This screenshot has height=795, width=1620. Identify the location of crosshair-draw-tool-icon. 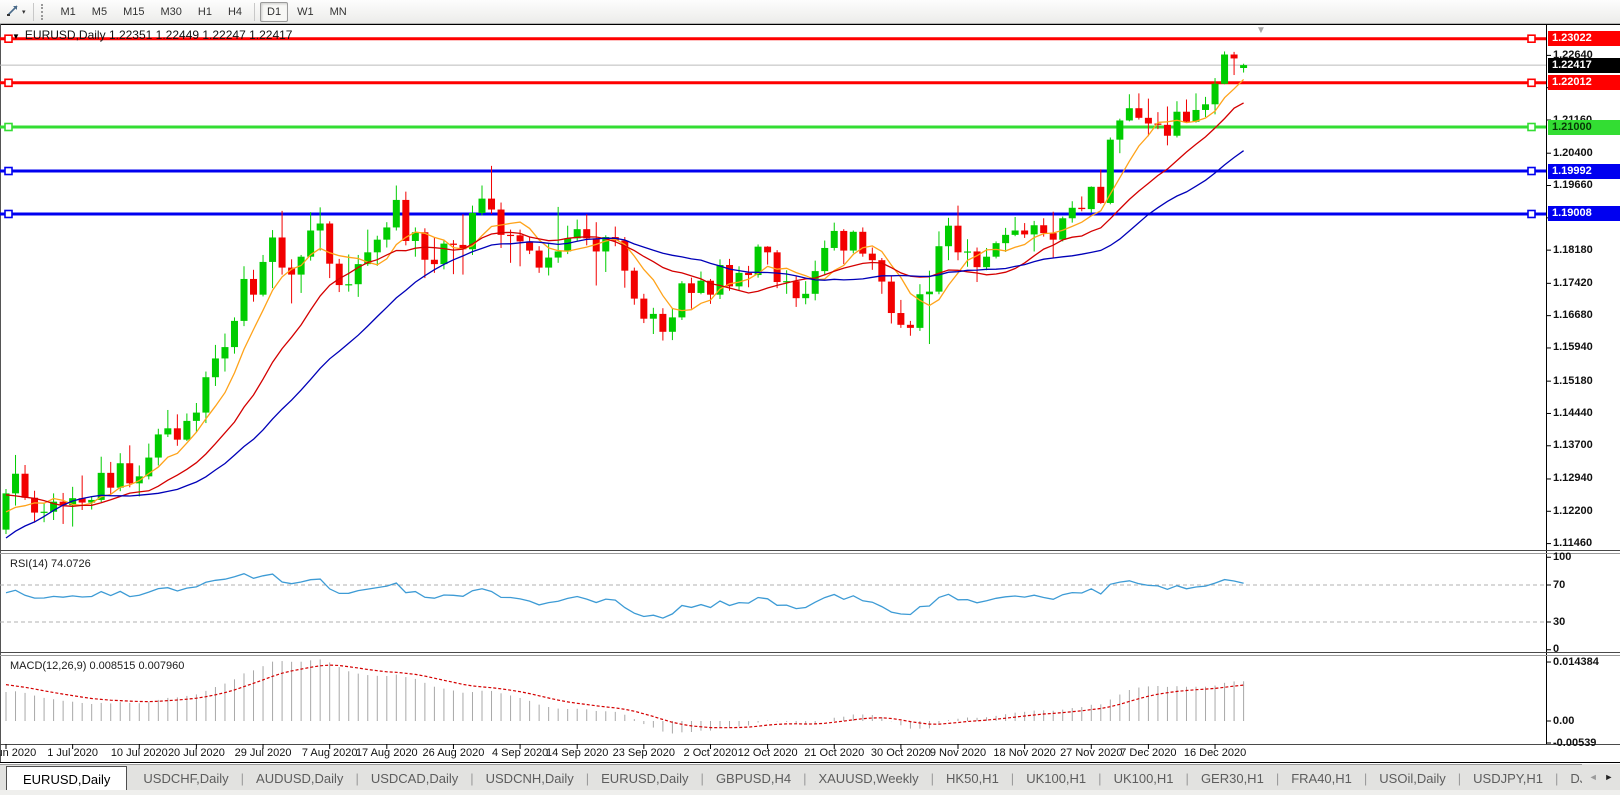
(13, 11).